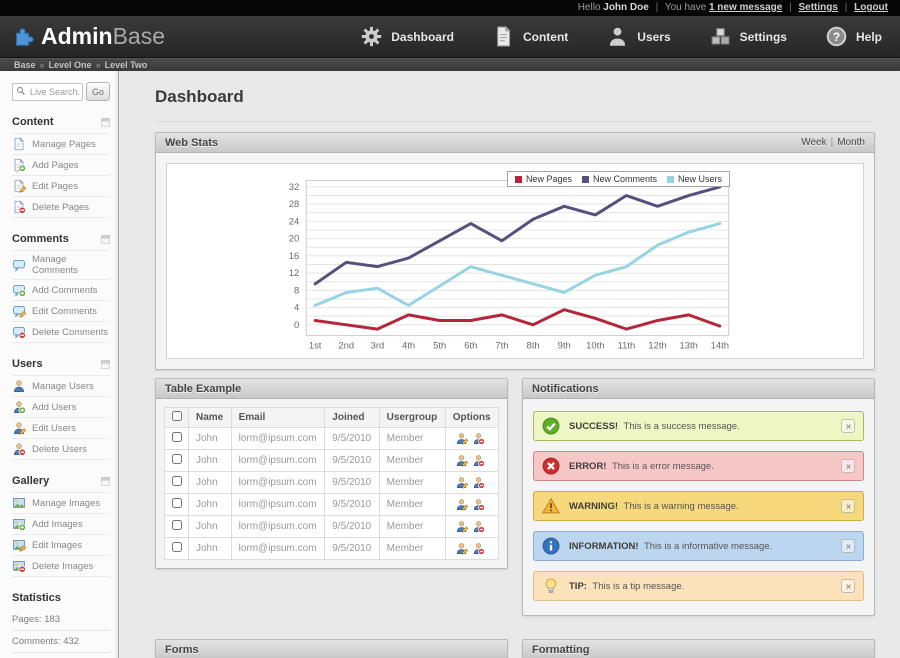 Image resolution: width=900 pixels, height=658 pixels. I want to click on select-all-checkbox, so click(176, 416).